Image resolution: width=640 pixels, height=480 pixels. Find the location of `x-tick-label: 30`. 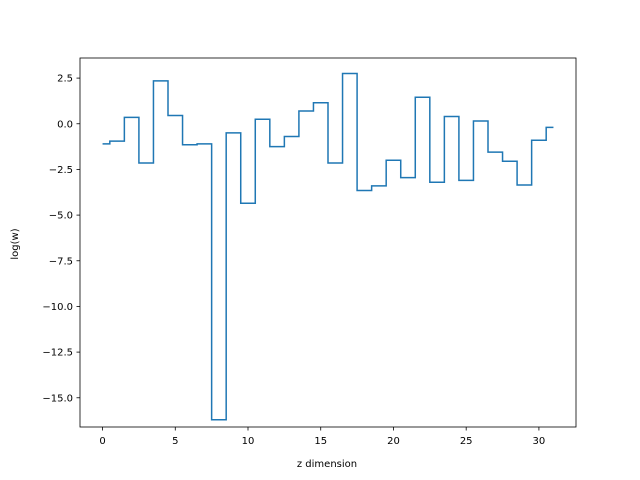

x-tick-label: 30 is located at coordinates (539, 441).